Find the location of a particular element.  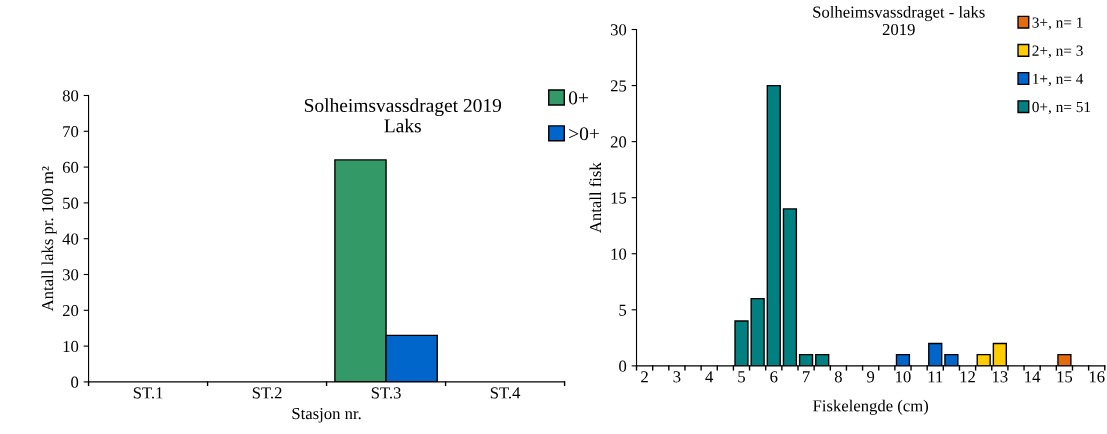

legend-label: 1+, n= 4 is located at coordinates (1058, 80).